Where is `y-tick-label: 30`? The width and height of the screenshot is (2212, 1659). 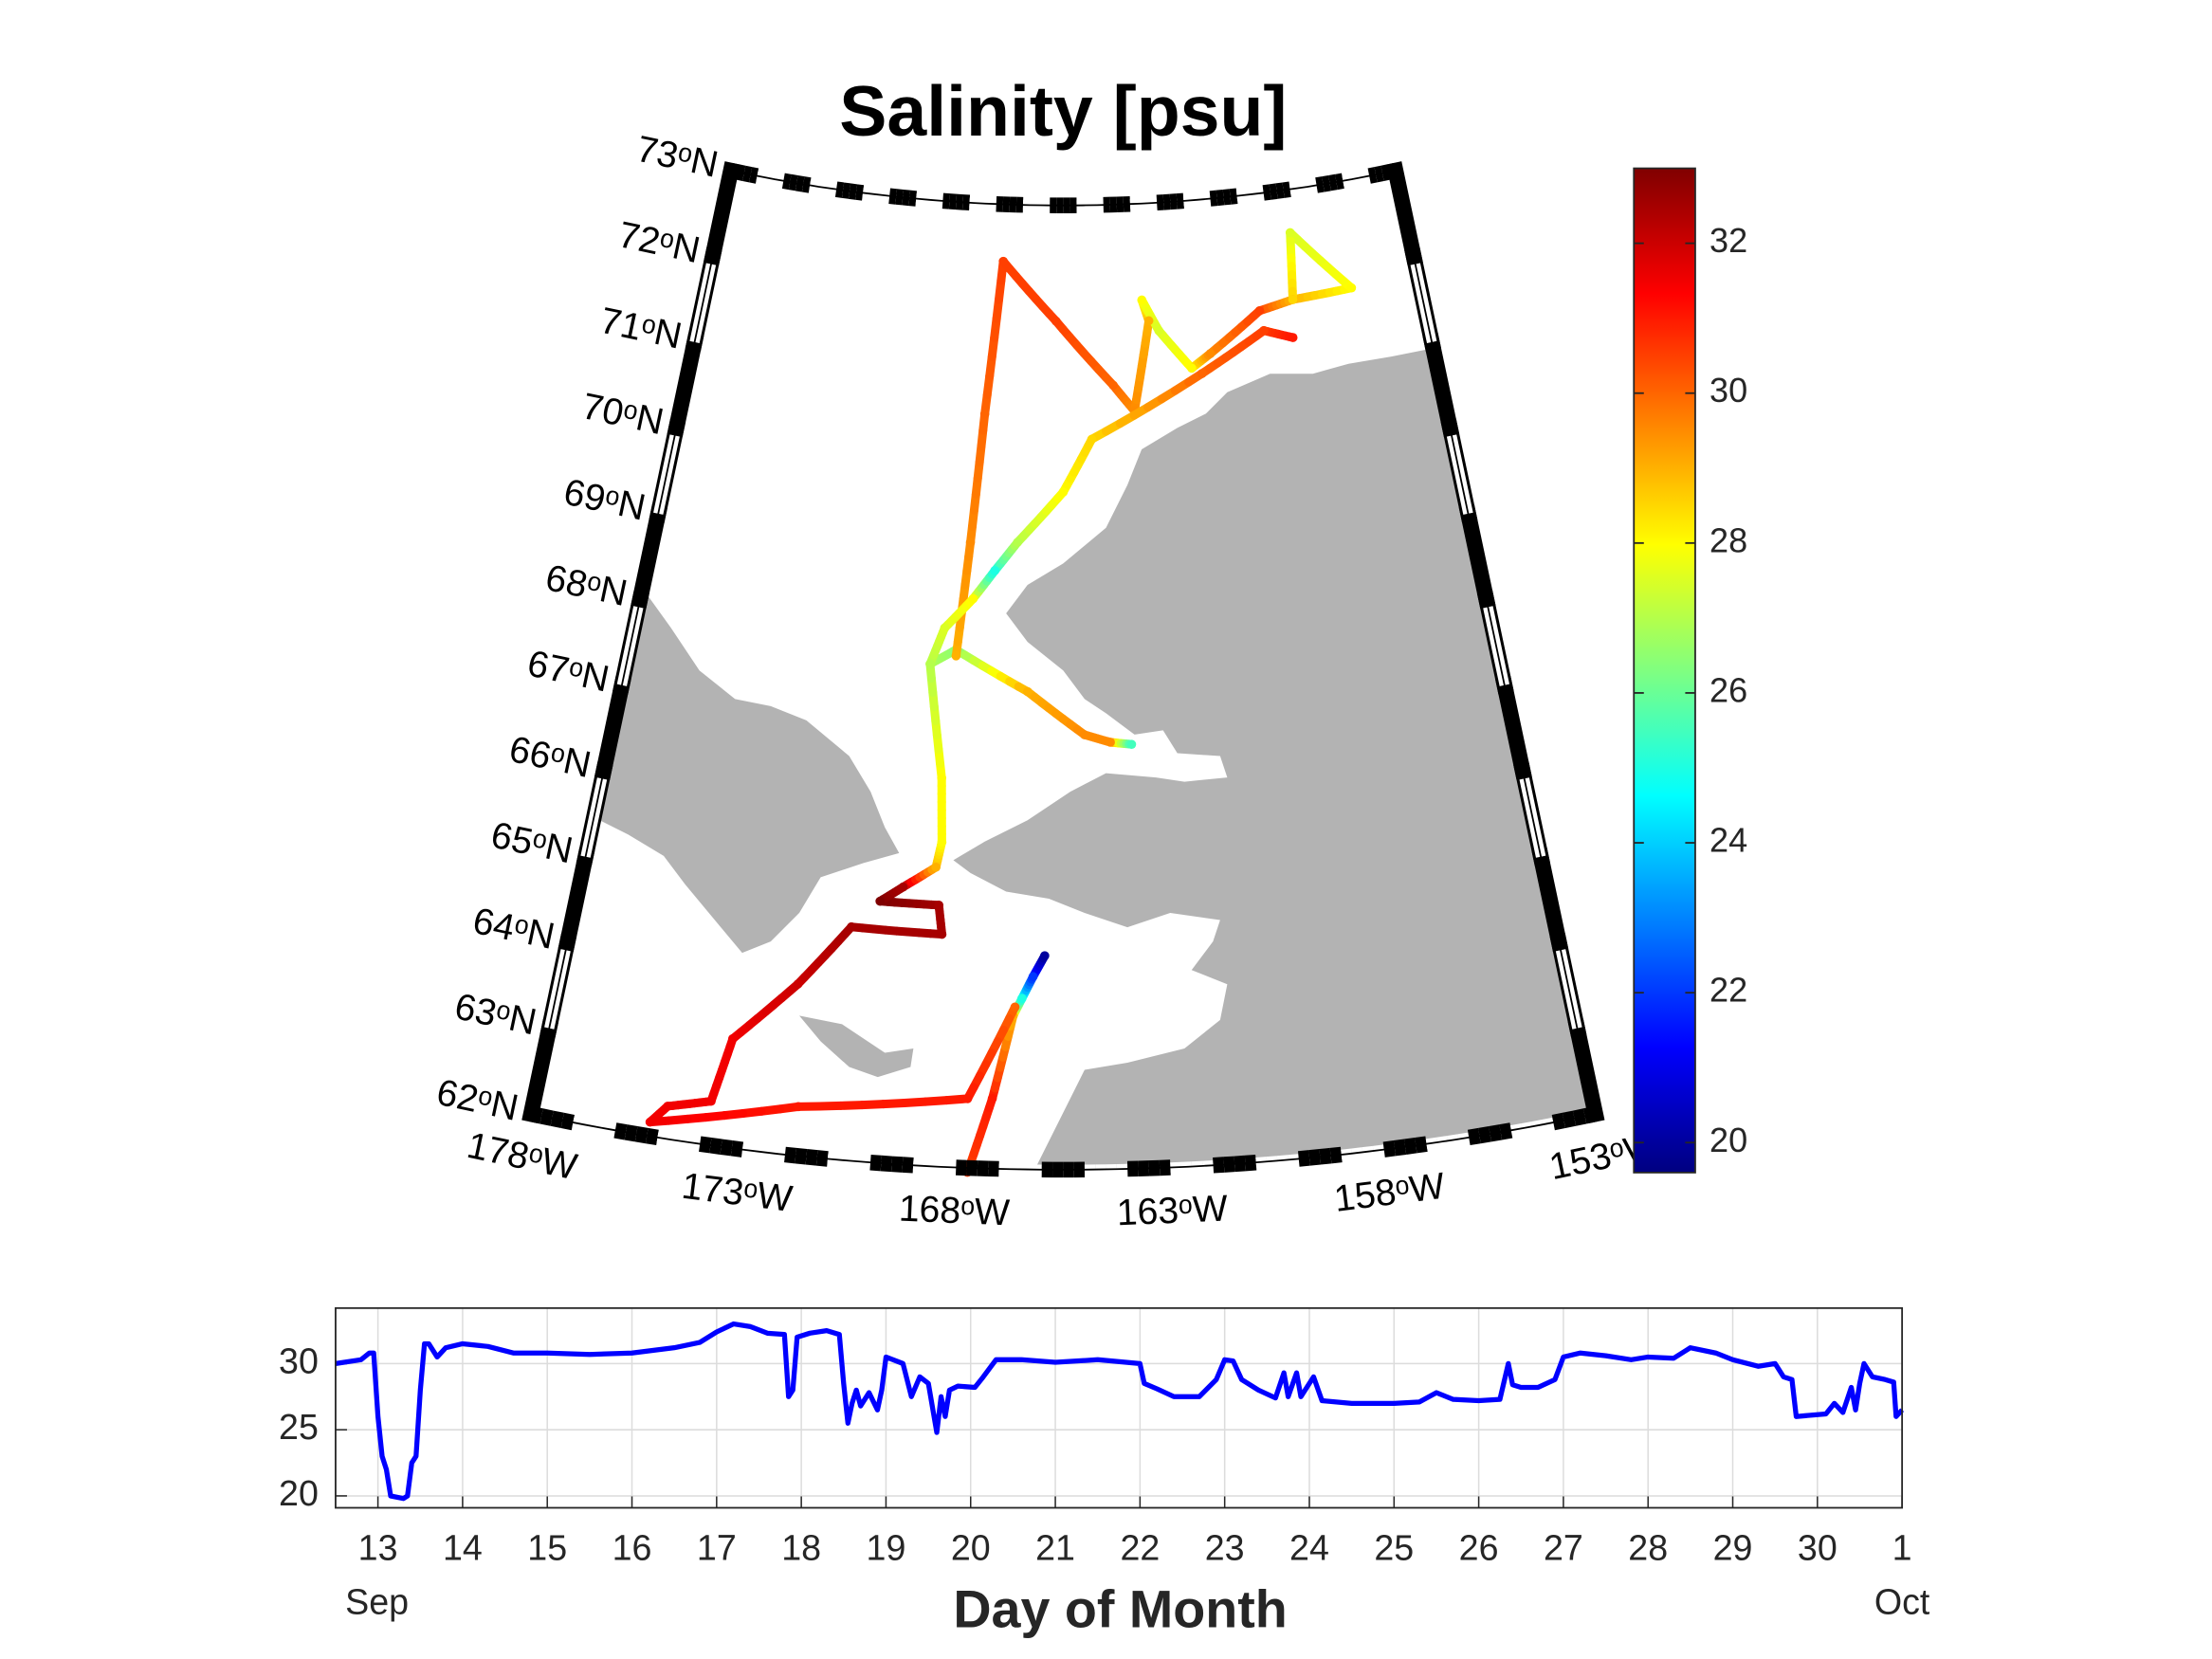
y-tick-label: 30 is located at coordinates (299, 1360).